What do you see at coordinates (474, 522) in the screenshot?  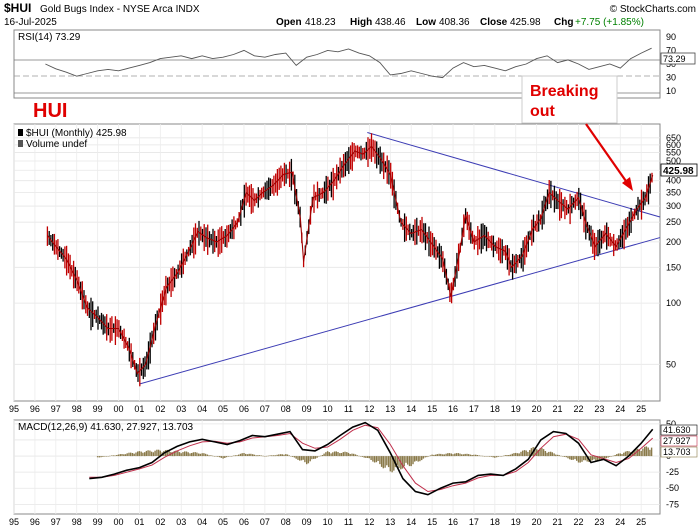 I see `macd-x-tick-label: 17` at bounding box center [474, 522].